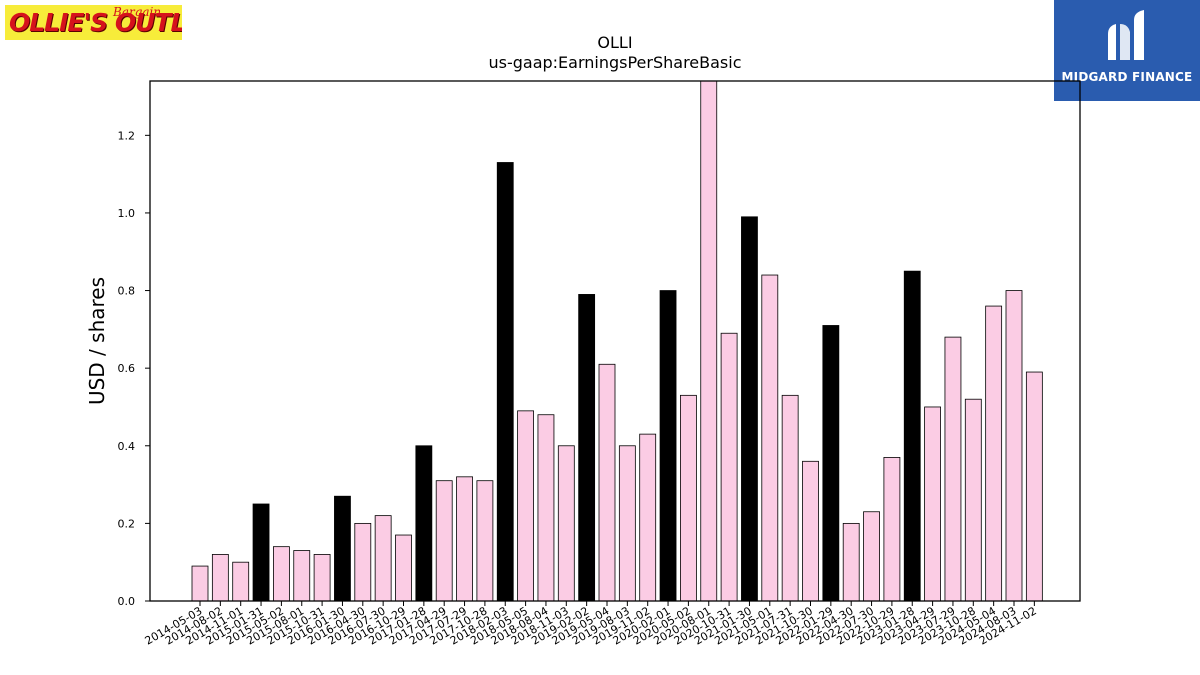 This screenshot has height=675, width=1200. I want to click on y-tick-label: 0.4, so click(127, 446).